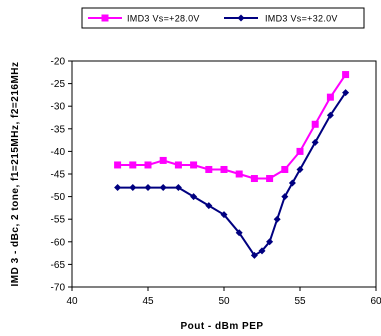 Image resolution: width=381 pixels, height=336 pixels. What do you see at coordinates (58, 107) in the screenshot?
I see `y-tick-label: -30` at bounding box center [58, 107].